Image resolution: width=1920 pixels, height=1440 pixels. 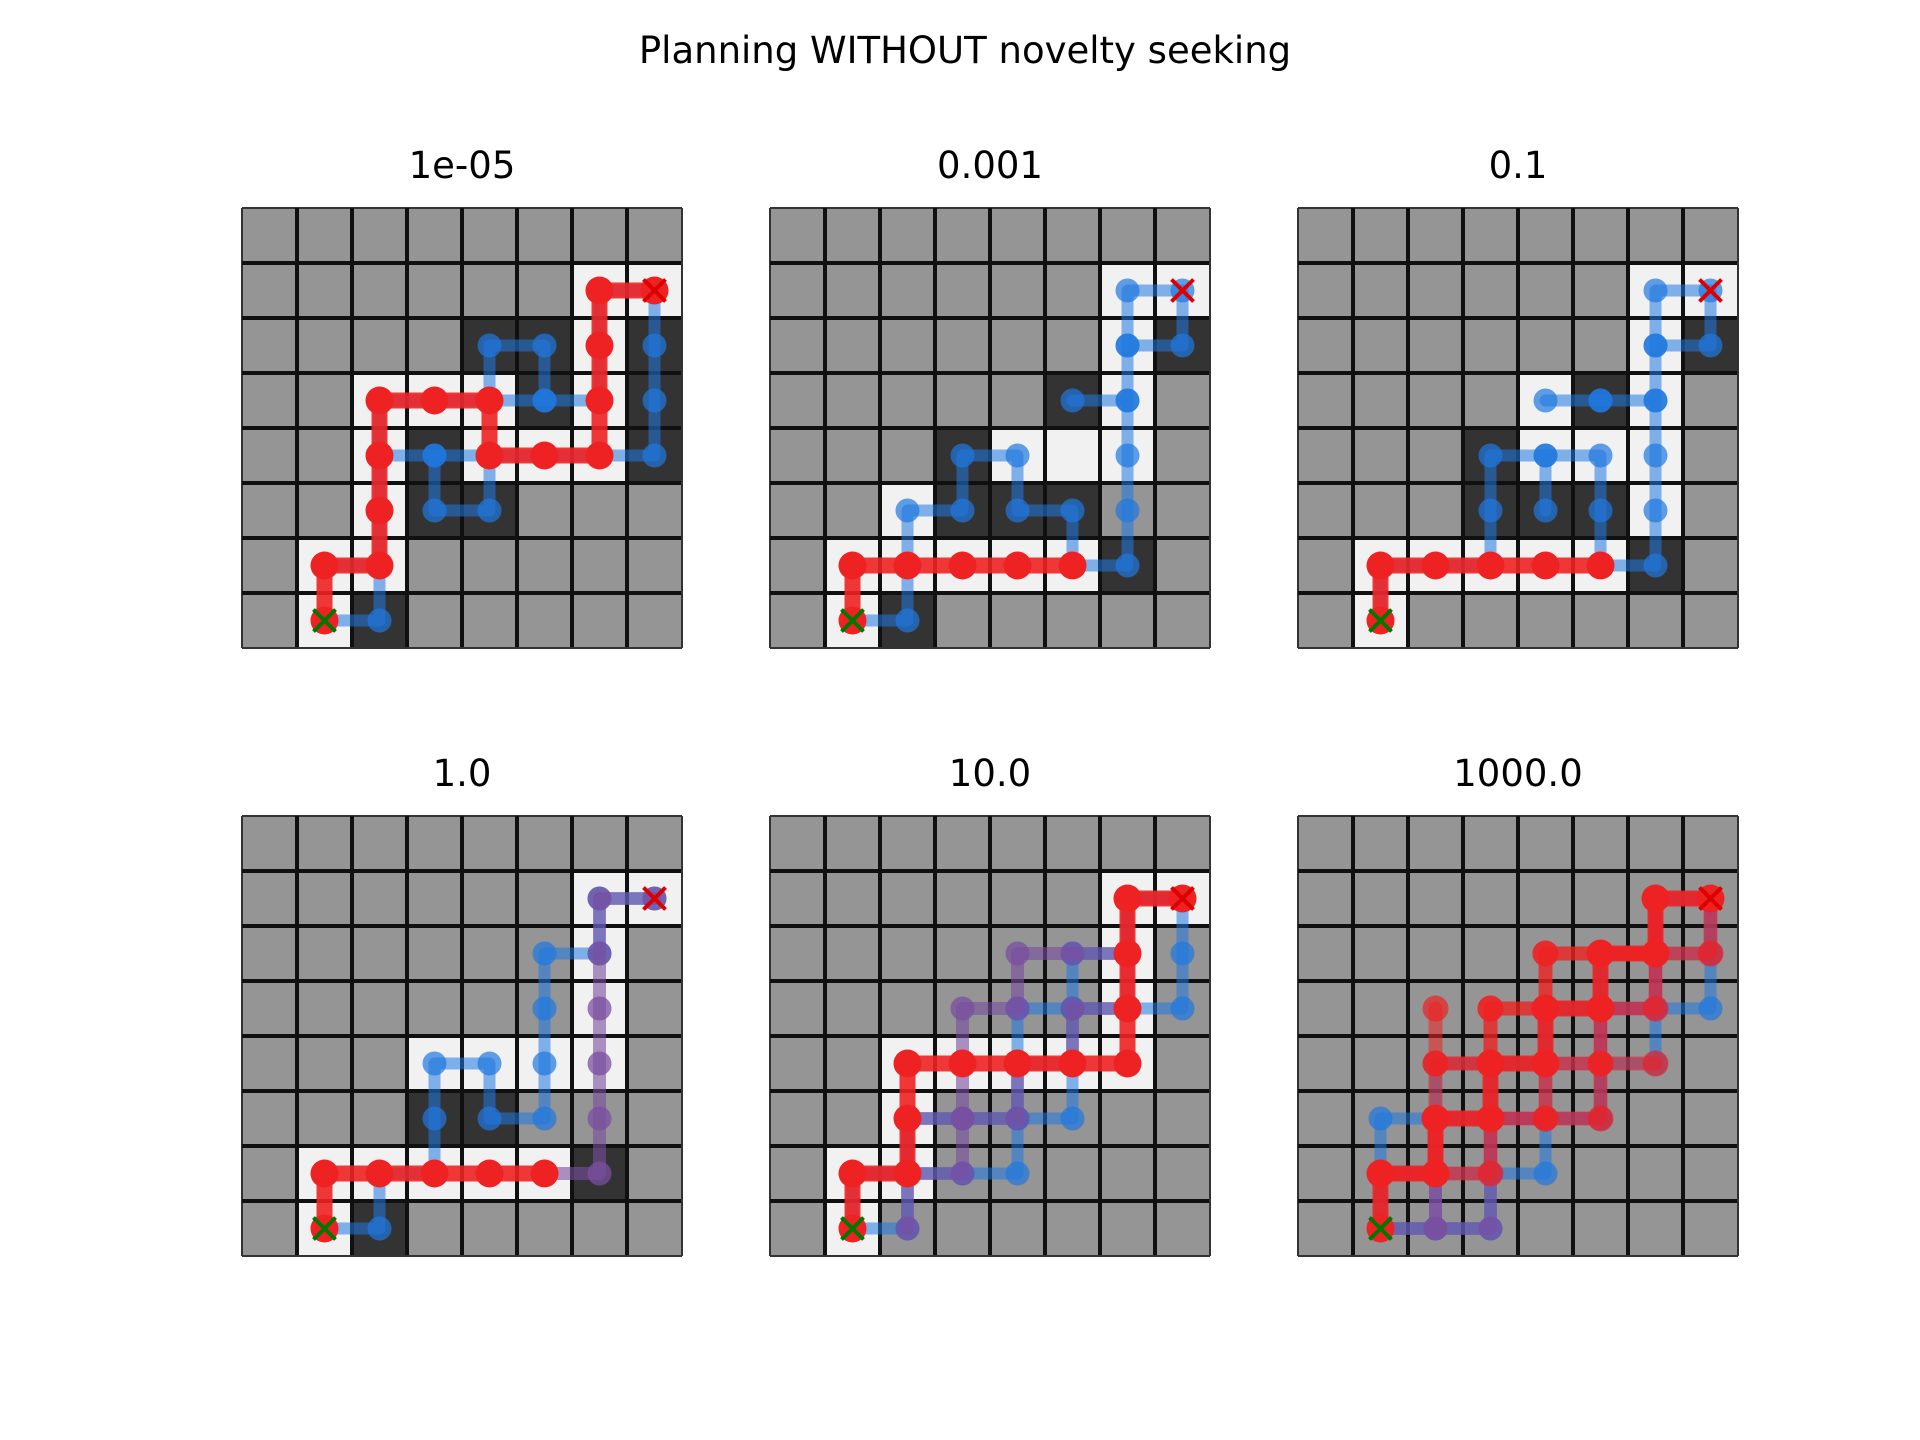 I want to click on panel: 1.0, so click(x=462, y=1004).